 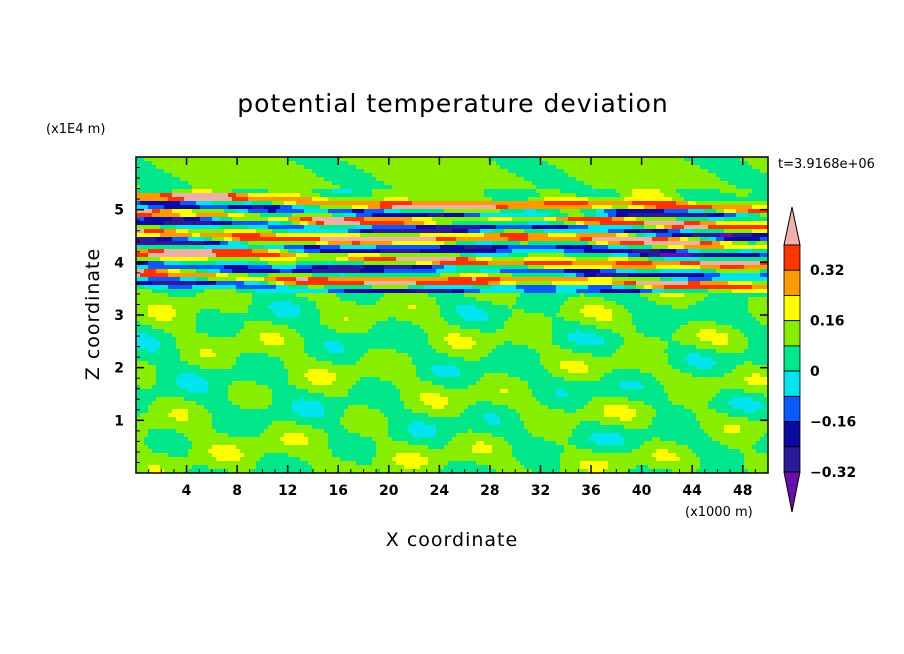 What do you see at coordinates (93, 314) in the screenshot?
I see `y-axis-label: Z coordinate` at bounding box center [93, 314].